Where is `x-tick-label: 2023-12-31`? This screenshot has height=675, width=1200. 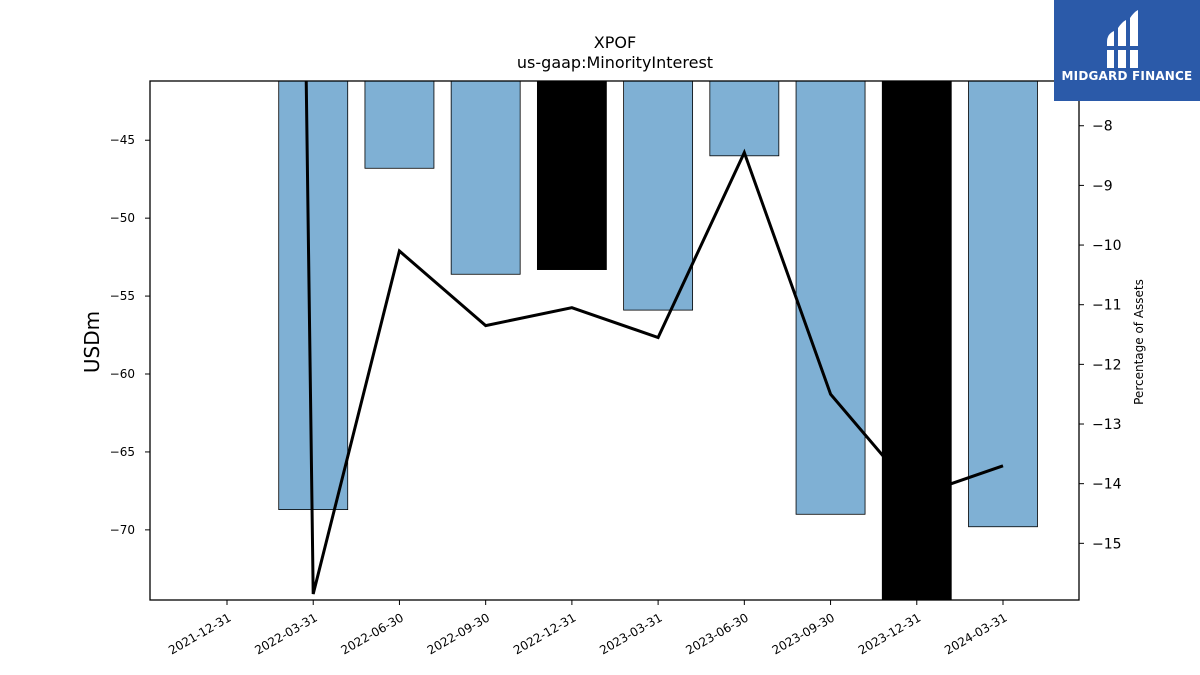 x-tick-label: 2023-12-31 is located at coordinates (889, 633).